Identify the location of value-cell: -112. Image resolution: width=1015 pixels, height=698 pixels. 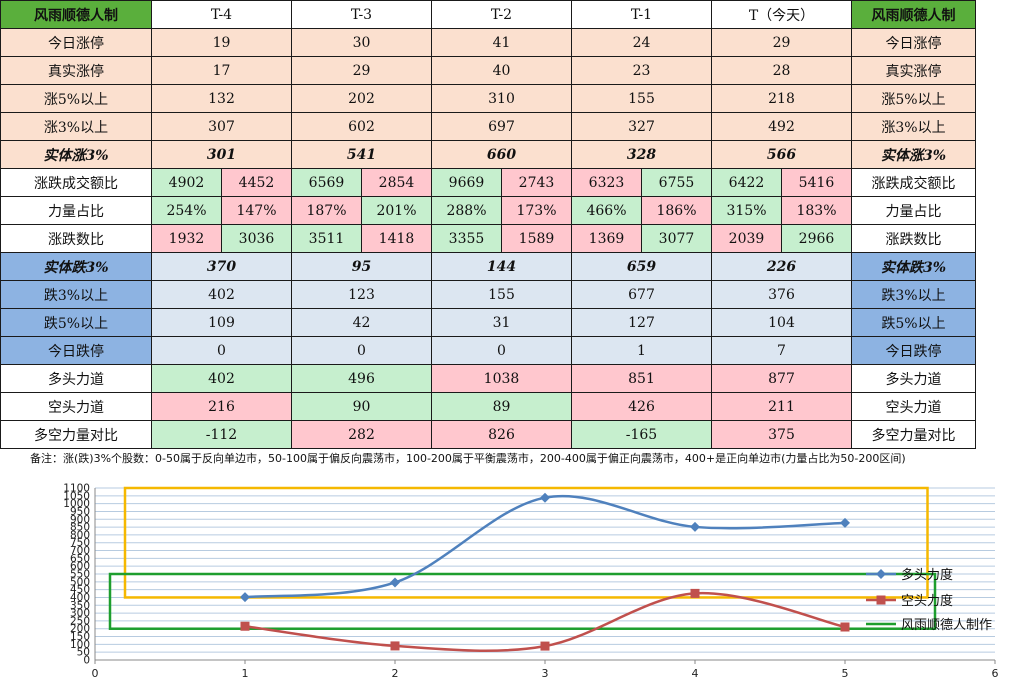
(221, 434).